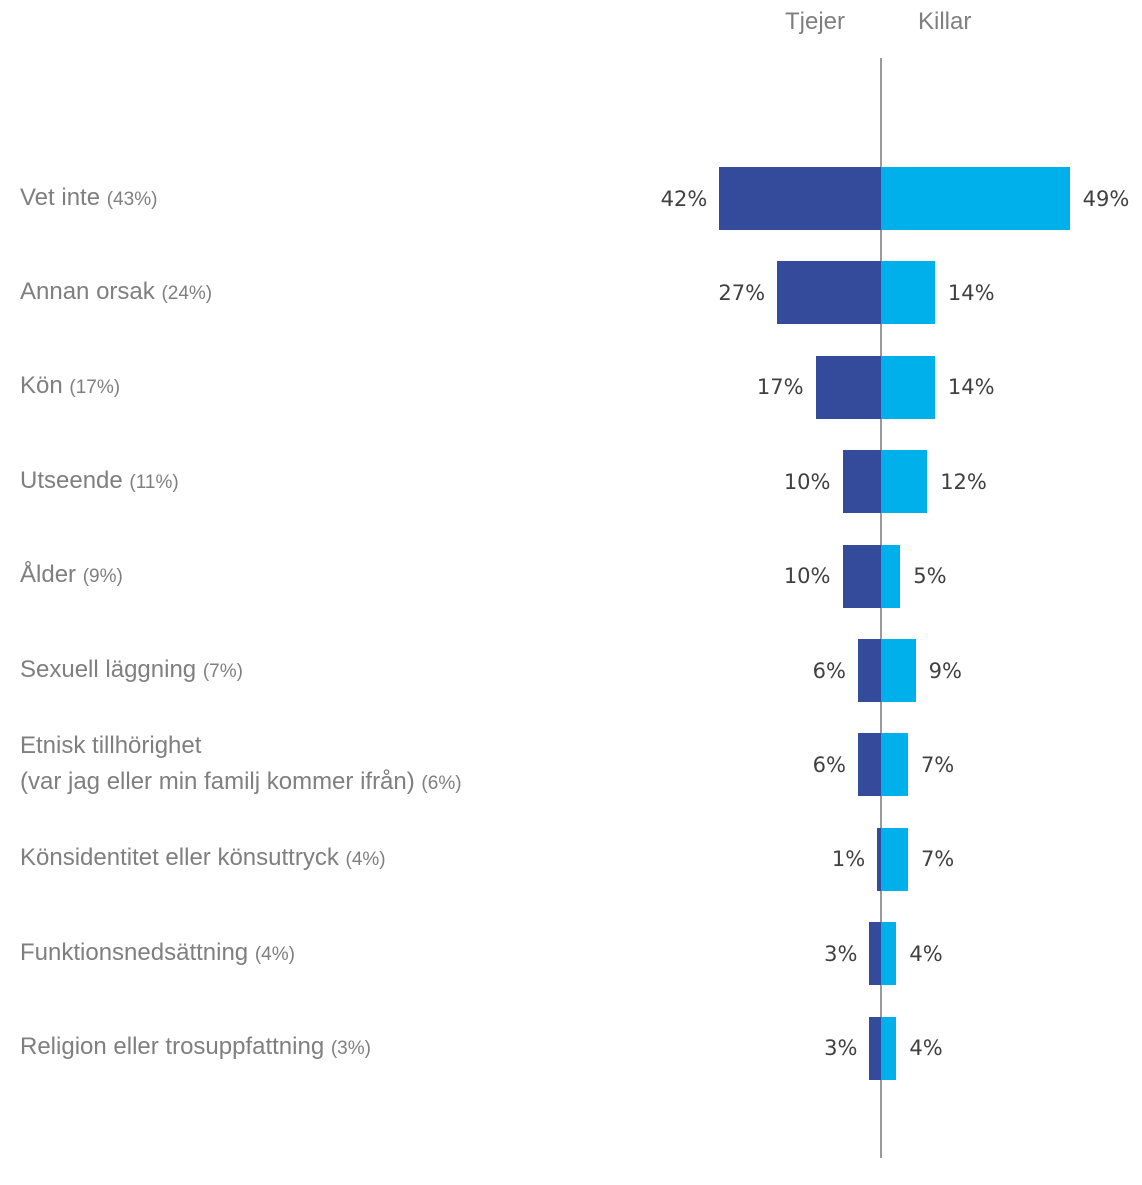 The width and height of the screenshot is (1142, 1185). What do you see at coordinates (134, 952) in the screenshot?
I see `category-name: Funktionsnedsättning` at bounding box center [134, 952].